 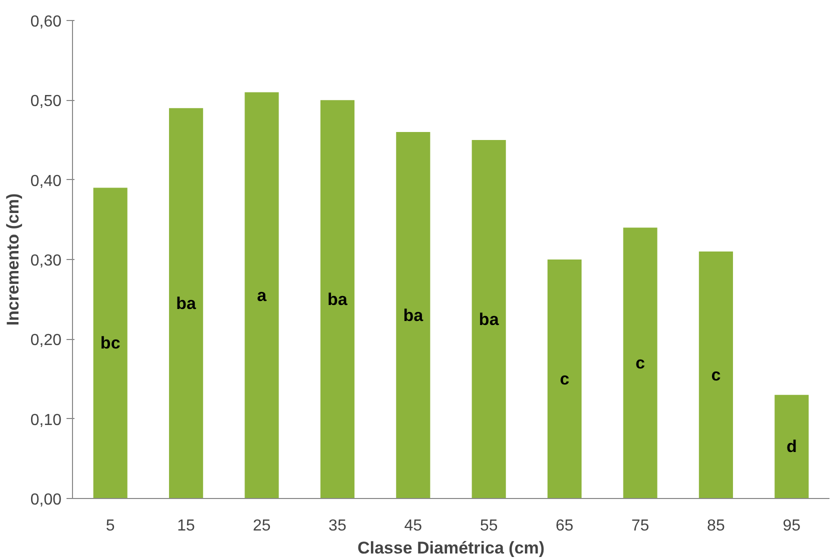 What do you see at coordinates (565, 526) in the screenshot?
I see `x-tick-label: 65` at bounding box center [565, 526].